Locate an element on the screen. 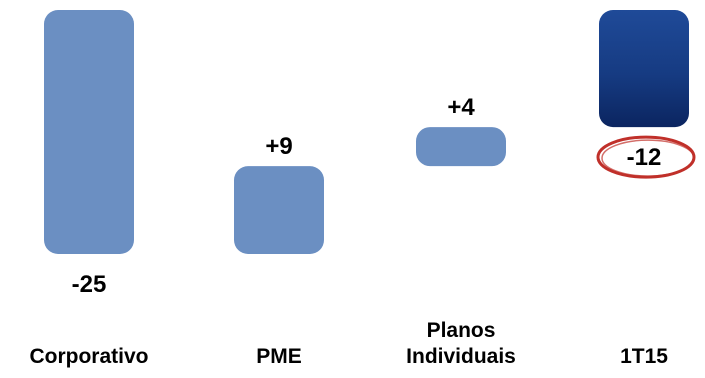 This screenshot has height=378, width=705. bar-corporativo is located at coordinates (89, 132).